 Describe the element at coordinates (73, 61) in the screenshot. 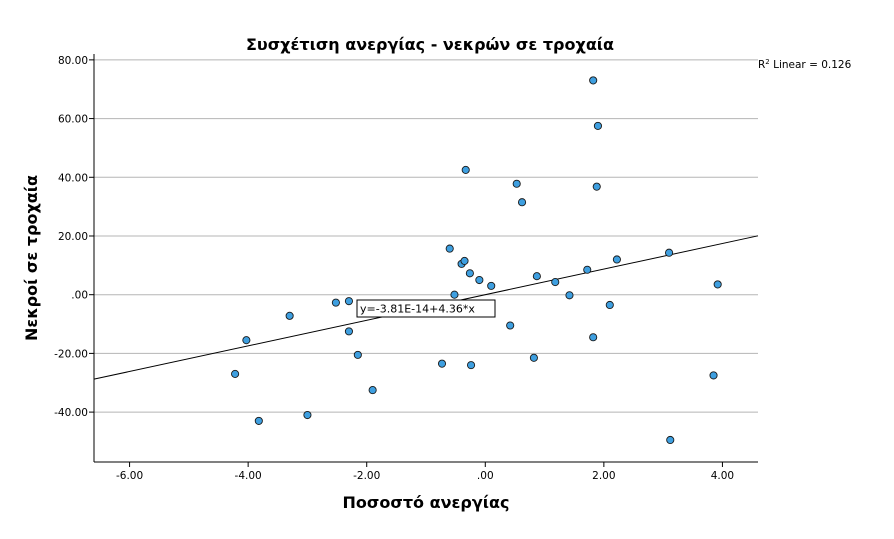

I see `y-tick-label: 80.00` at that location.